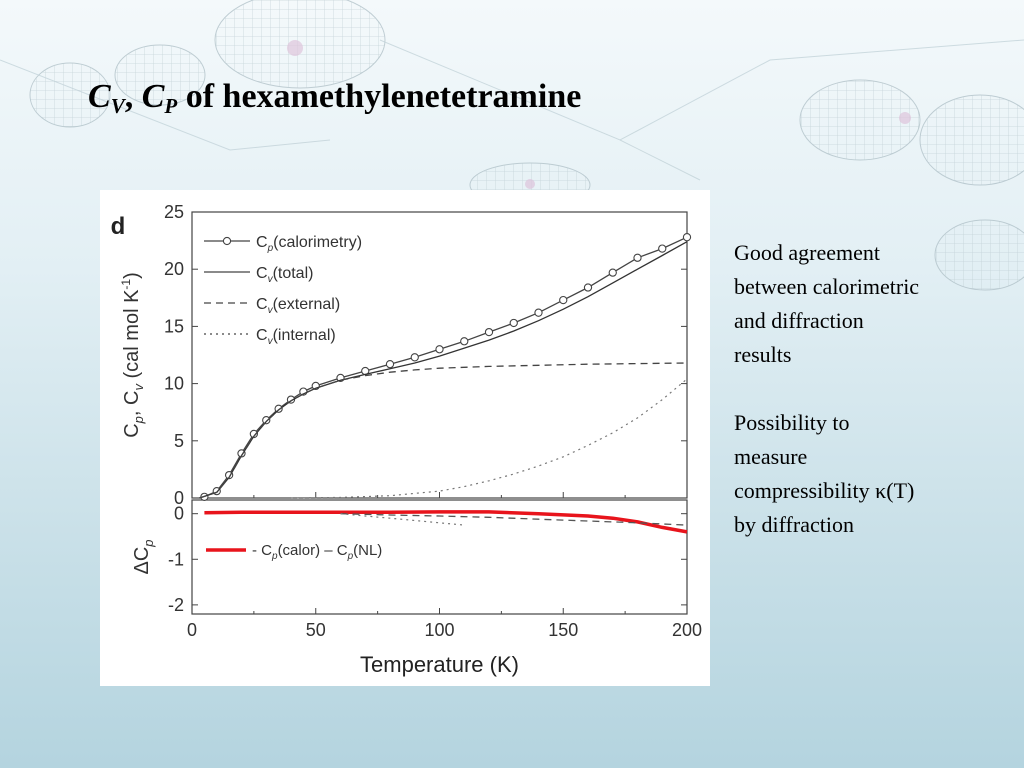  Describe the element at coordinates (317, 552) in the screenshot. I see `bottom-legend-label: - Cp(calor) – Cp(NL)` at that location.